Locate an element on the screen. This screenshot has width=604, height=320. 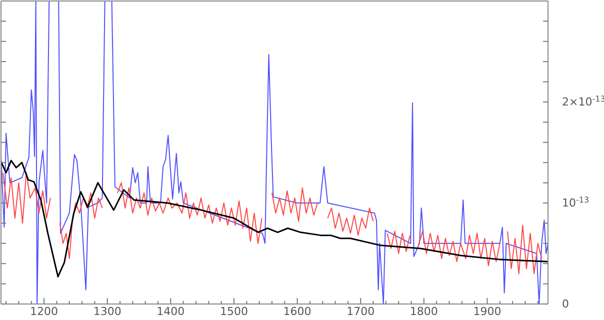
x-tick-label: 1400 is located at coordinates (170, 311).